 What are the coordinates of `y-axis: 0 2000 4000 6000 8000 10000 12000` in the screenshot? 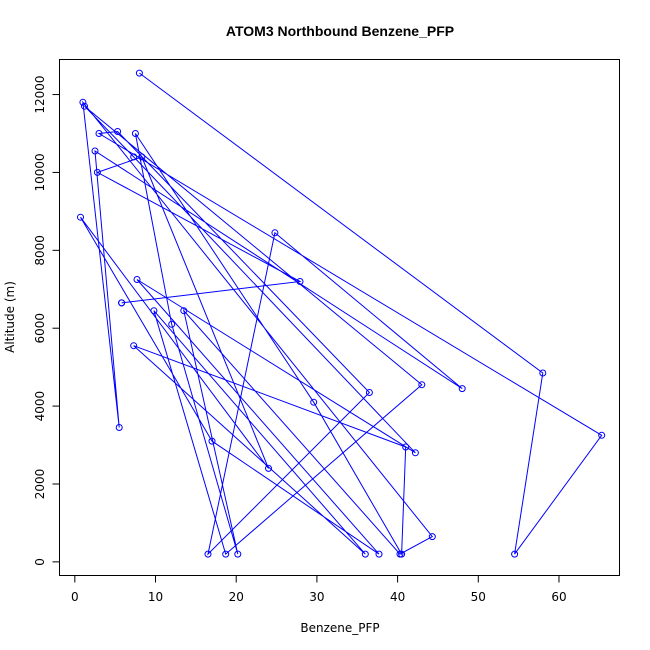 It's located at (46, 320).